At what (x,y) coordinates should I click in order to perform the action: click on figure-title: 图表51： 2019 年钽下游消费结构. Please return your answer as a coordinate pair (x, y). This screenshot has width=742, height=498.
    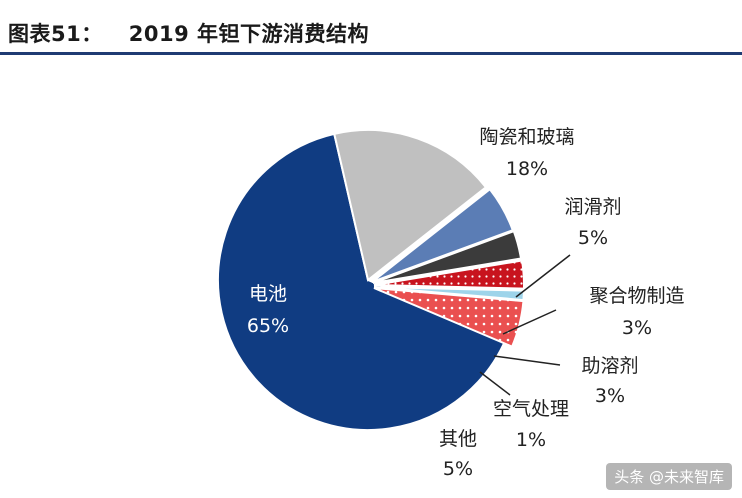
    Looking at the image, I should click on (188, 33).